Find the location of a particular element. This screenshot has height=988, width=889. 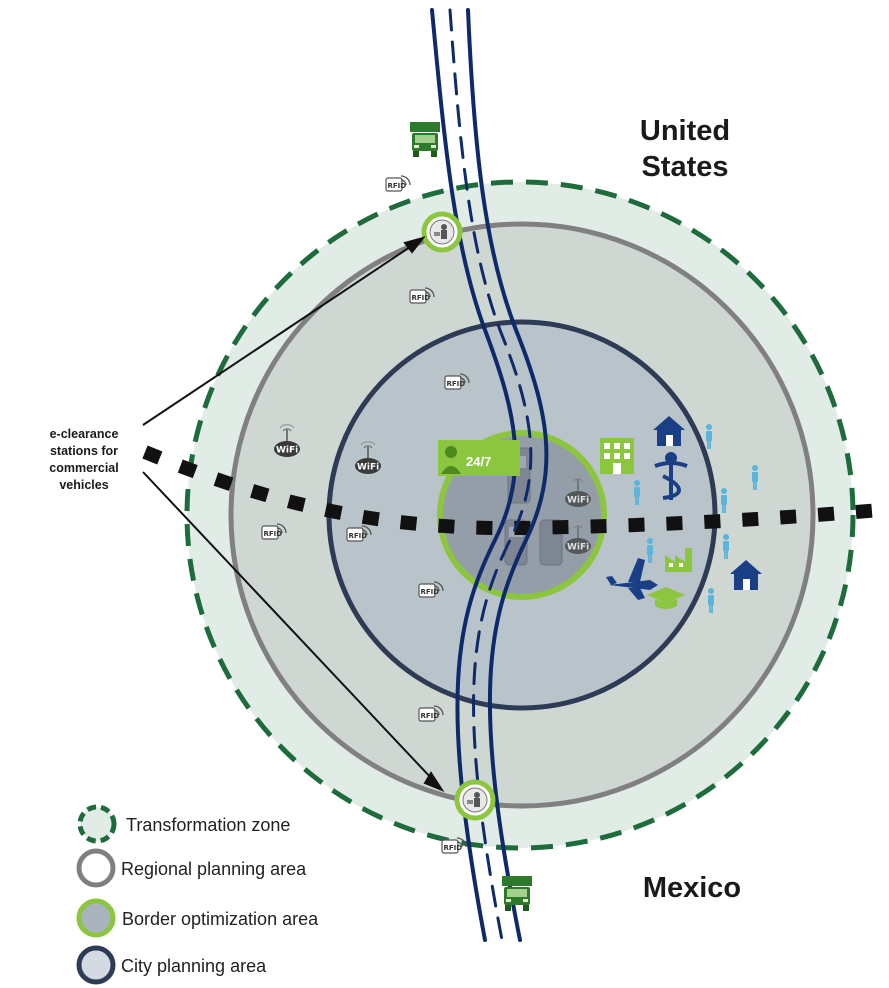

united-states-label-line1: United is located at coordinates (685, 131).